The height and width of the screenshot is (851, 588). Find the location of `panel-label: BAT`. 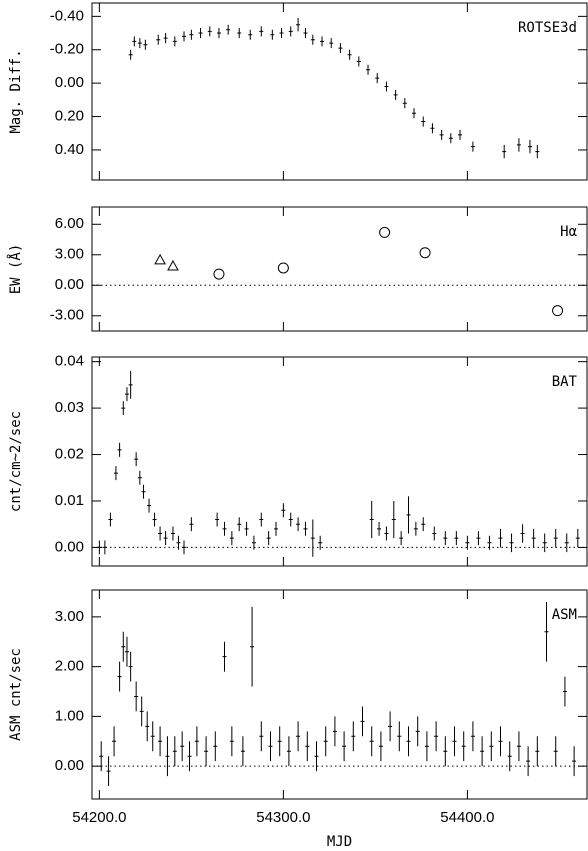

panel-label: BAT is located at coordinates (565, 382).